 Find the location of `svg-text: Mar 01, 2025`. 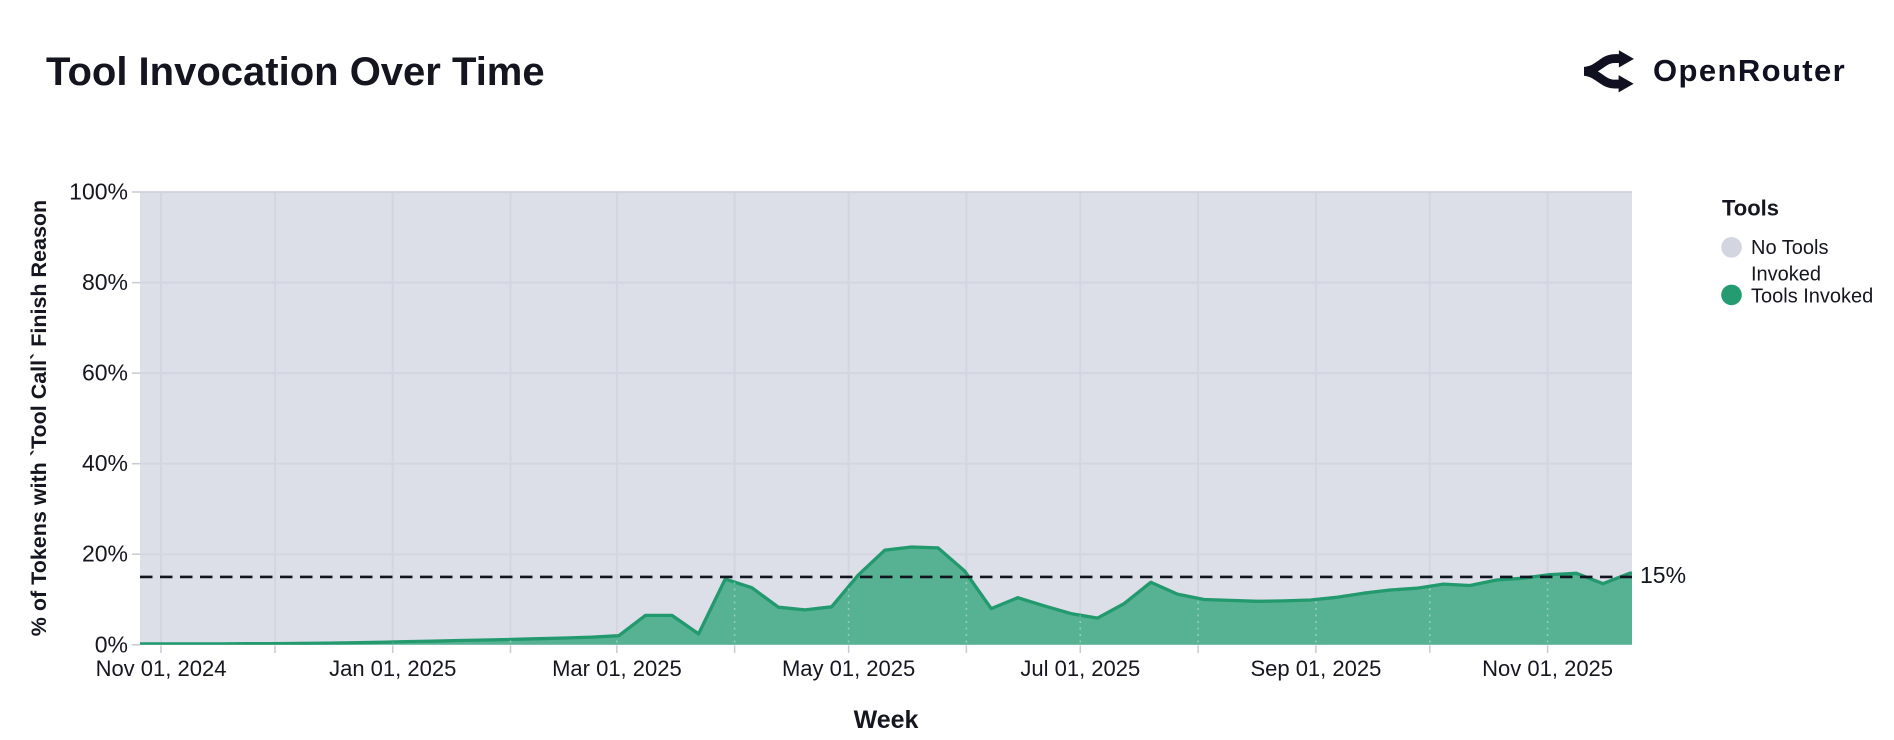

svg-text: Mar 01, 2025 is located at coordinates (617, 668).